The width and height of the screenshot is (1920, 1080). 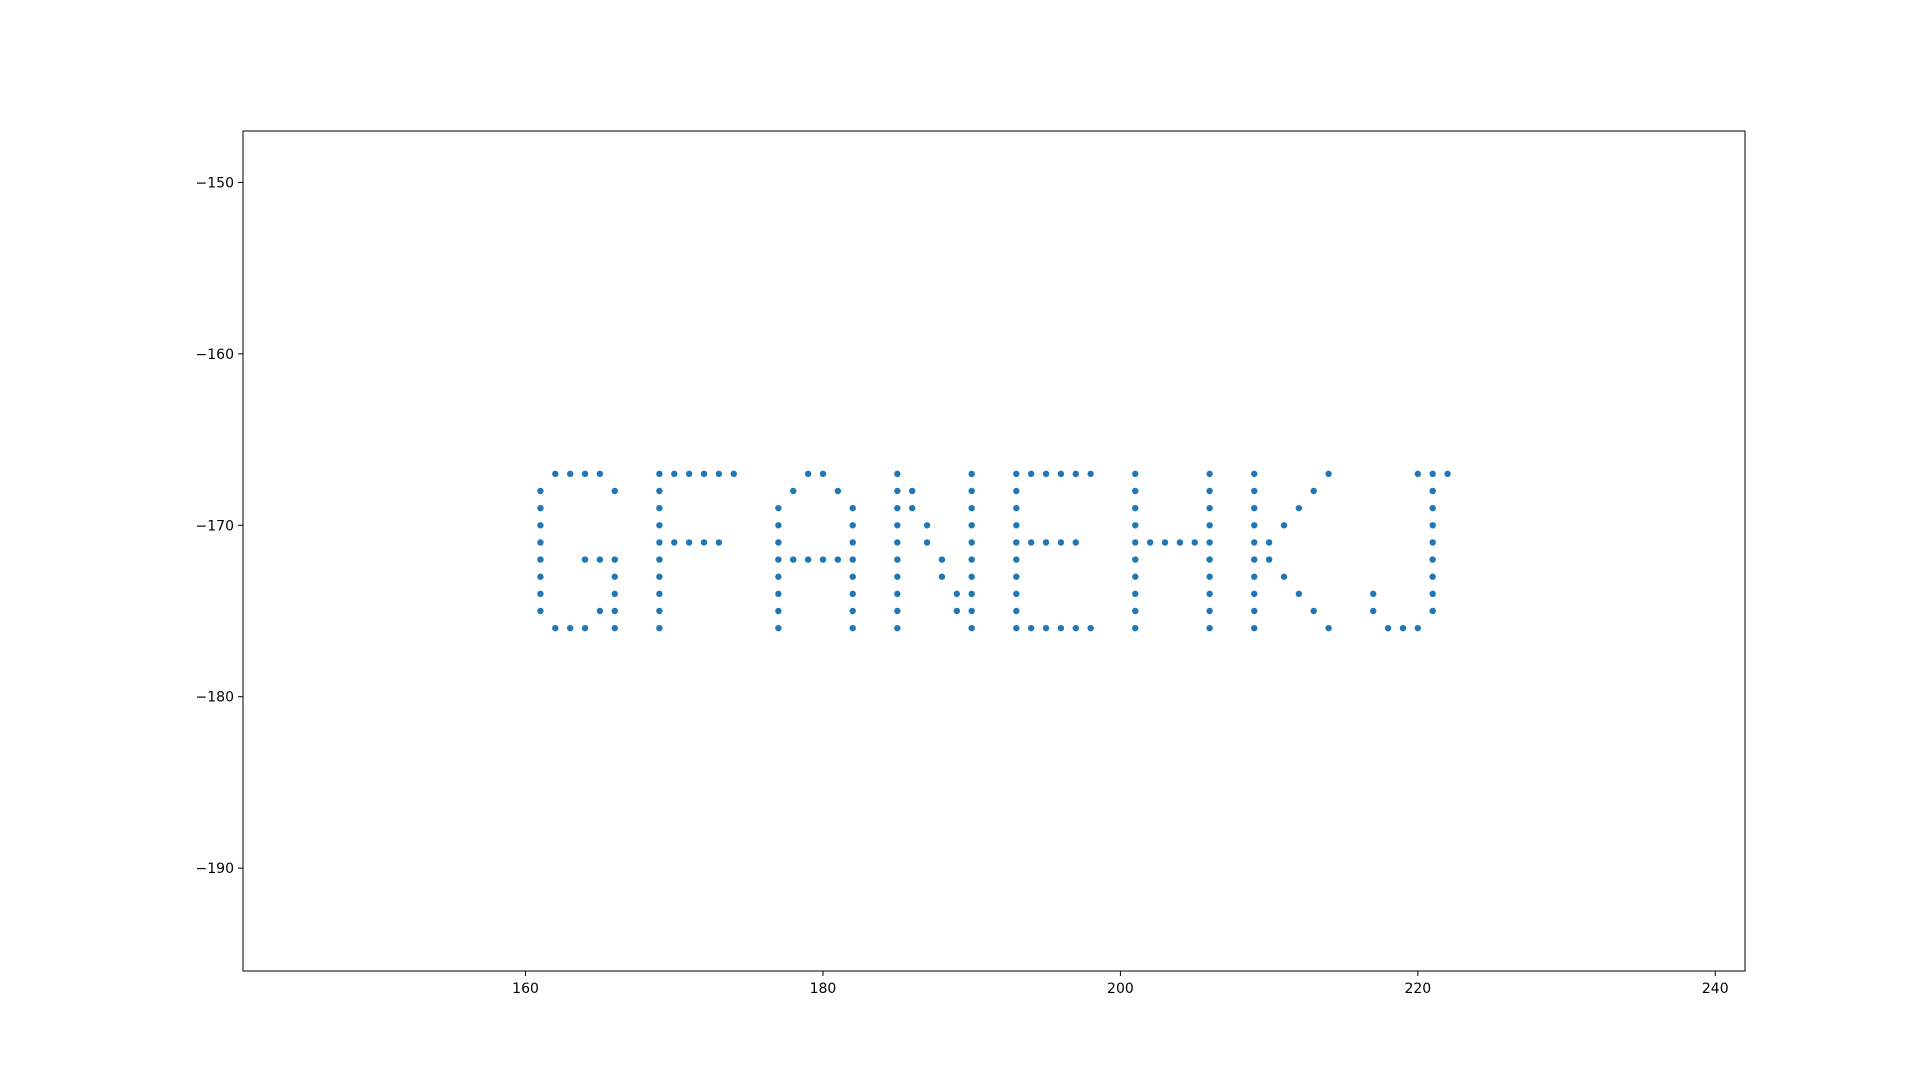 I want to click on y-tick-label: −190, so click(x=215, y=869).